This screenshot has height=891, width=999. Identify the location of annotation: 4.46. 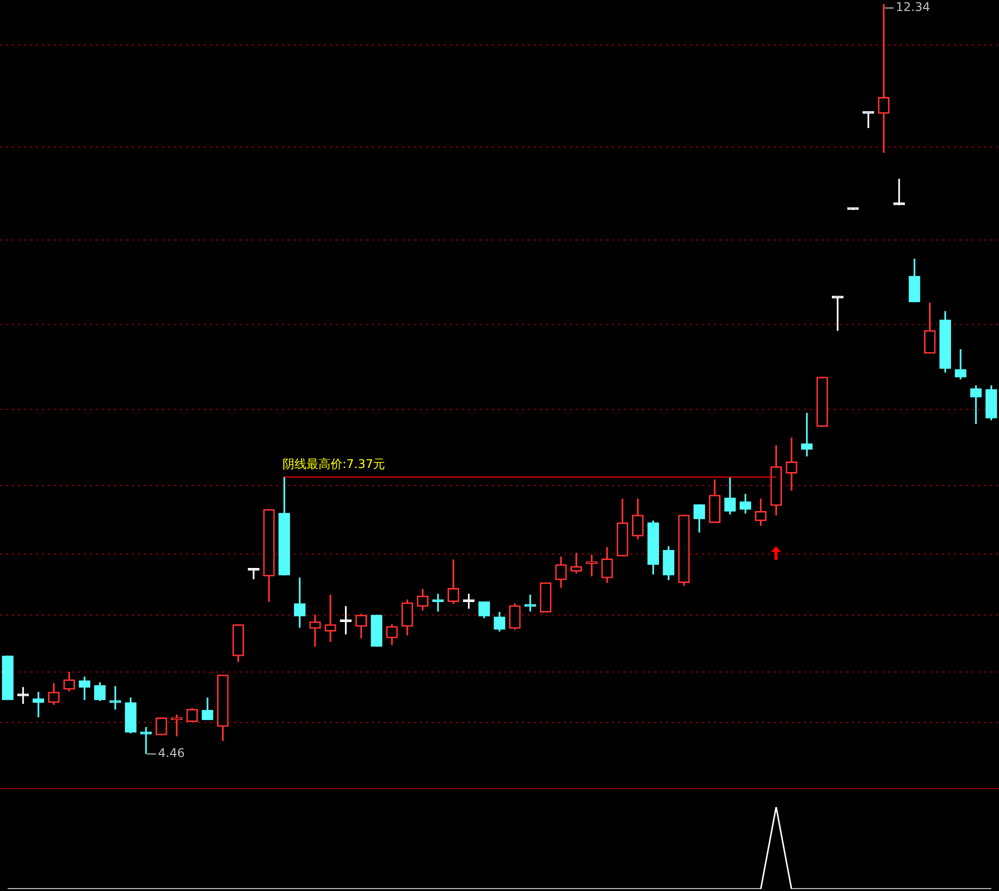
(171, 753).